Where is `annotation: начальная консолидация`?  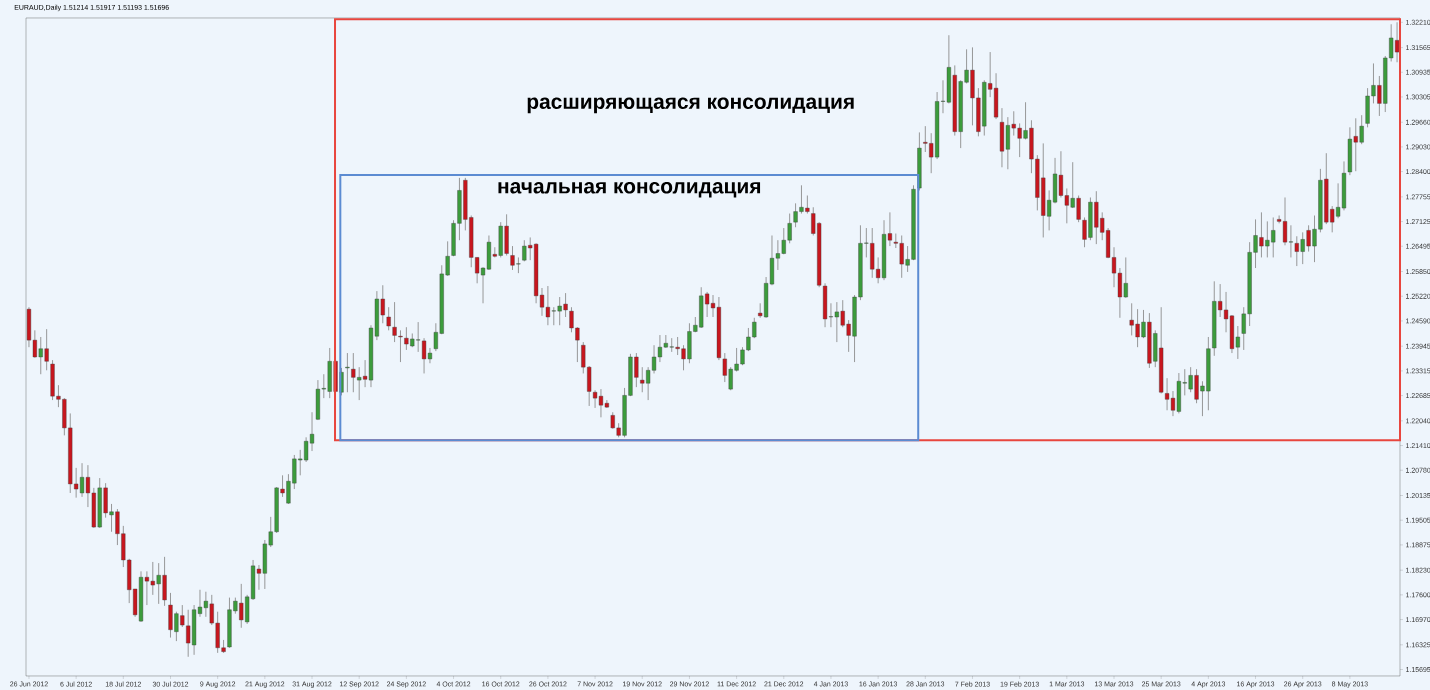 annotation: начальная консолидация is located at coordinates (629, 190).